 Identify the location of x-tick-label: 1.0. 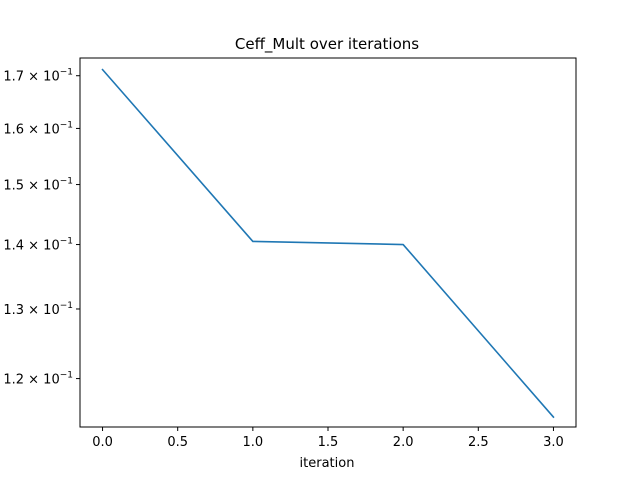
(253, 442).